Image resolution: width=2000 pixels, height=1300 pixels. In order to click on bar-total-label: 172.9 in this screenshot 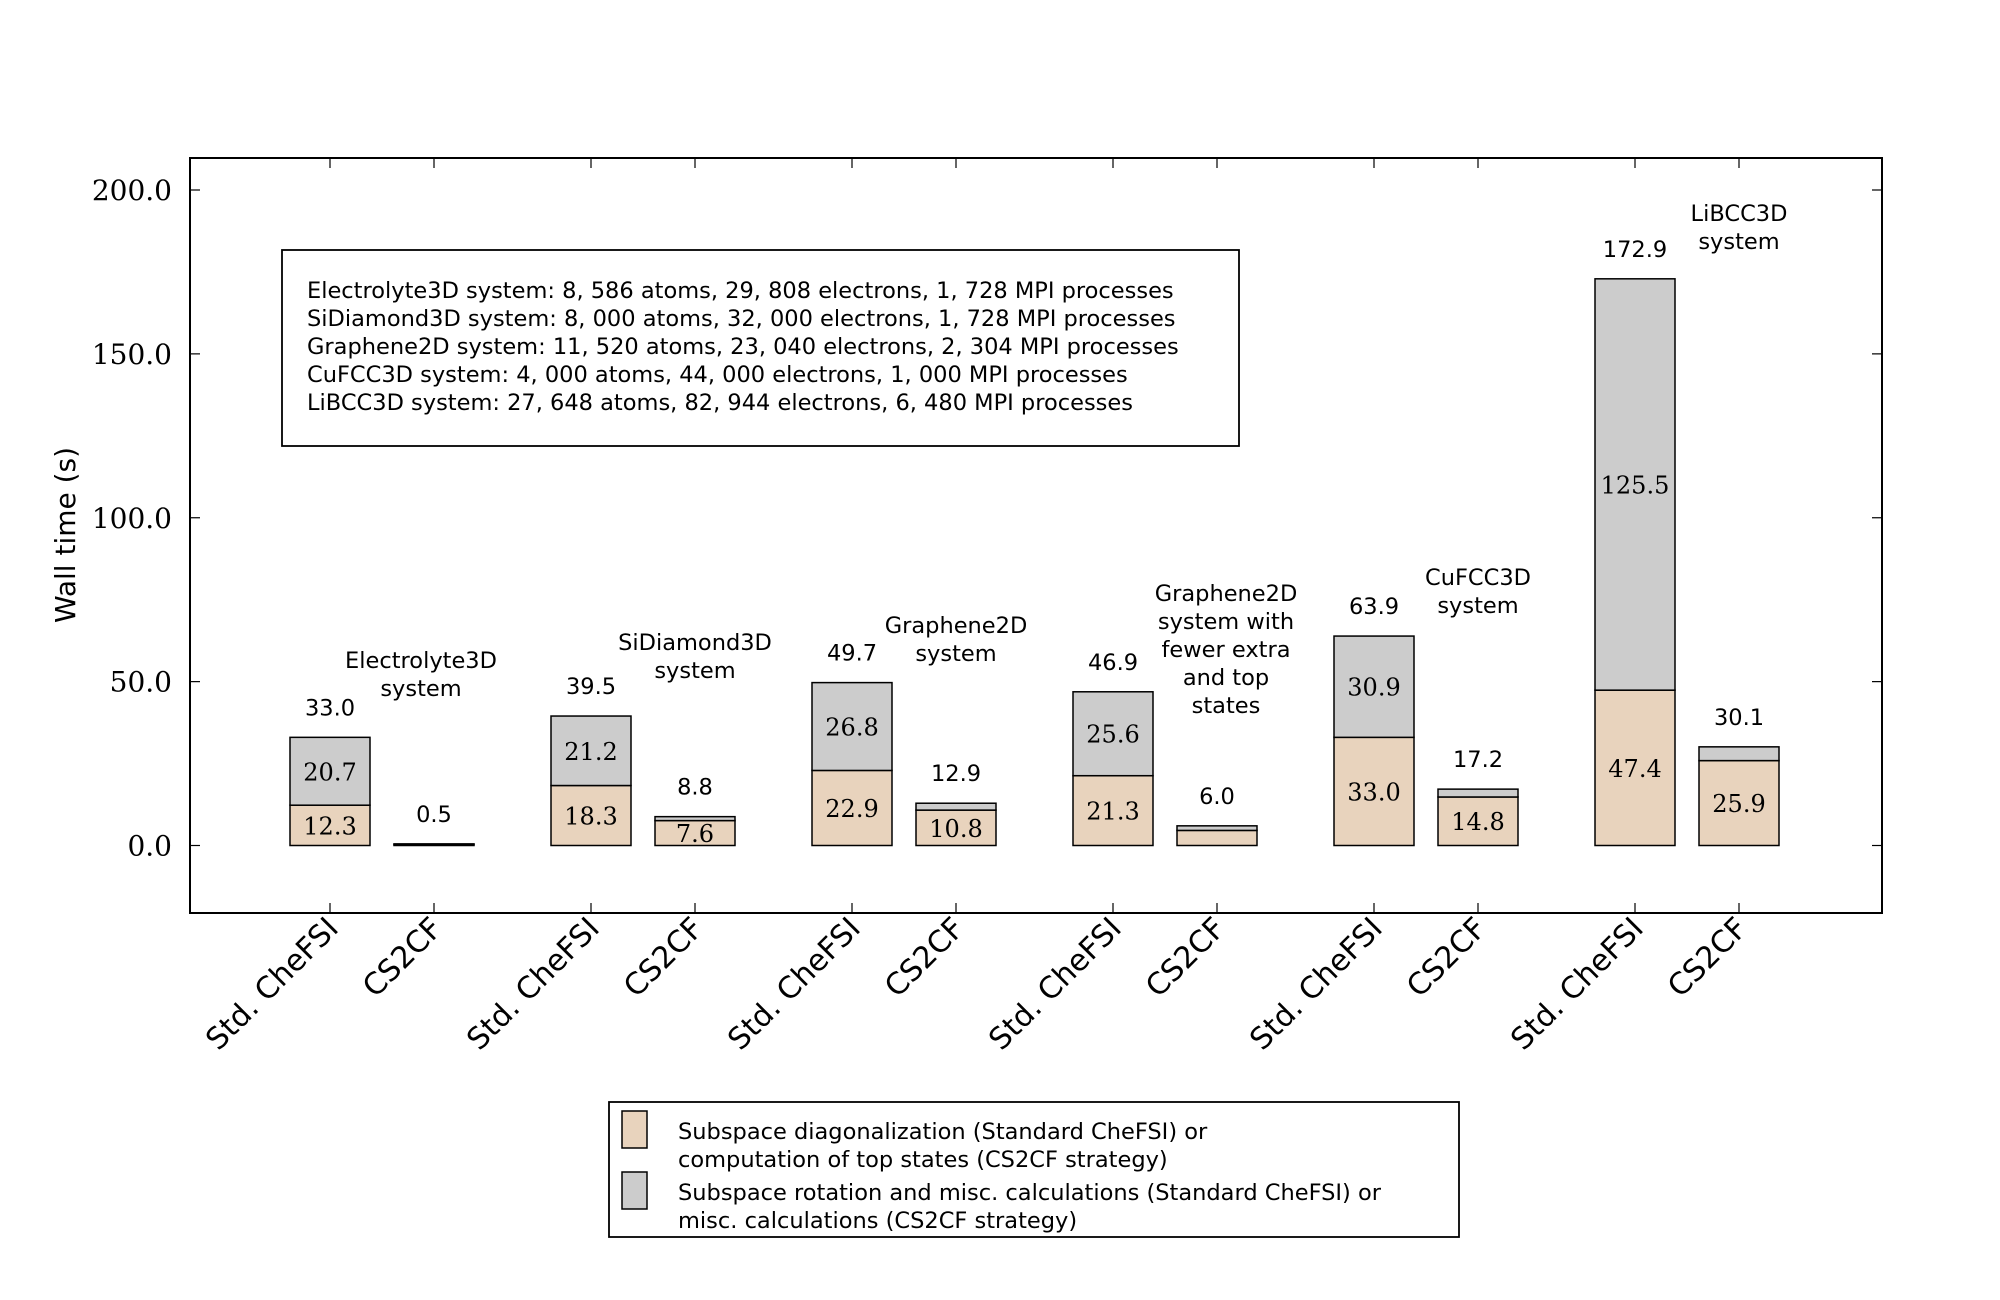, I will do `click(1635, 250)`.